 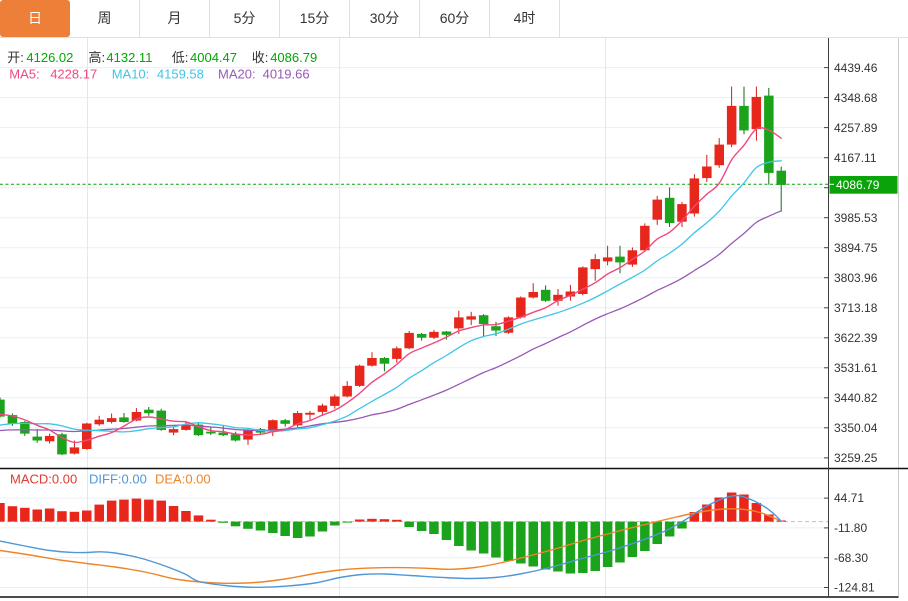 What do you see at coordinates (856, 248) in the screenshot?
I see `svg-text: 3894.75` at bounding box center [856, 248].